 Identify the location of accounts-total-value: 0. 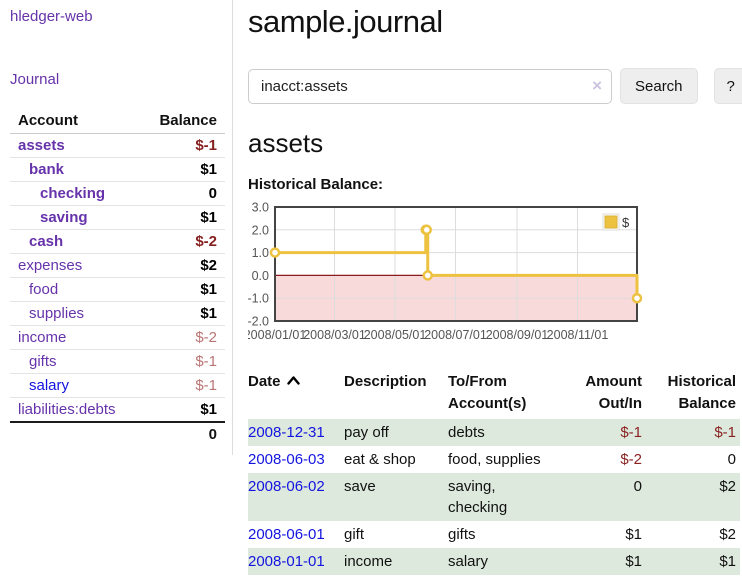
(180, 433).